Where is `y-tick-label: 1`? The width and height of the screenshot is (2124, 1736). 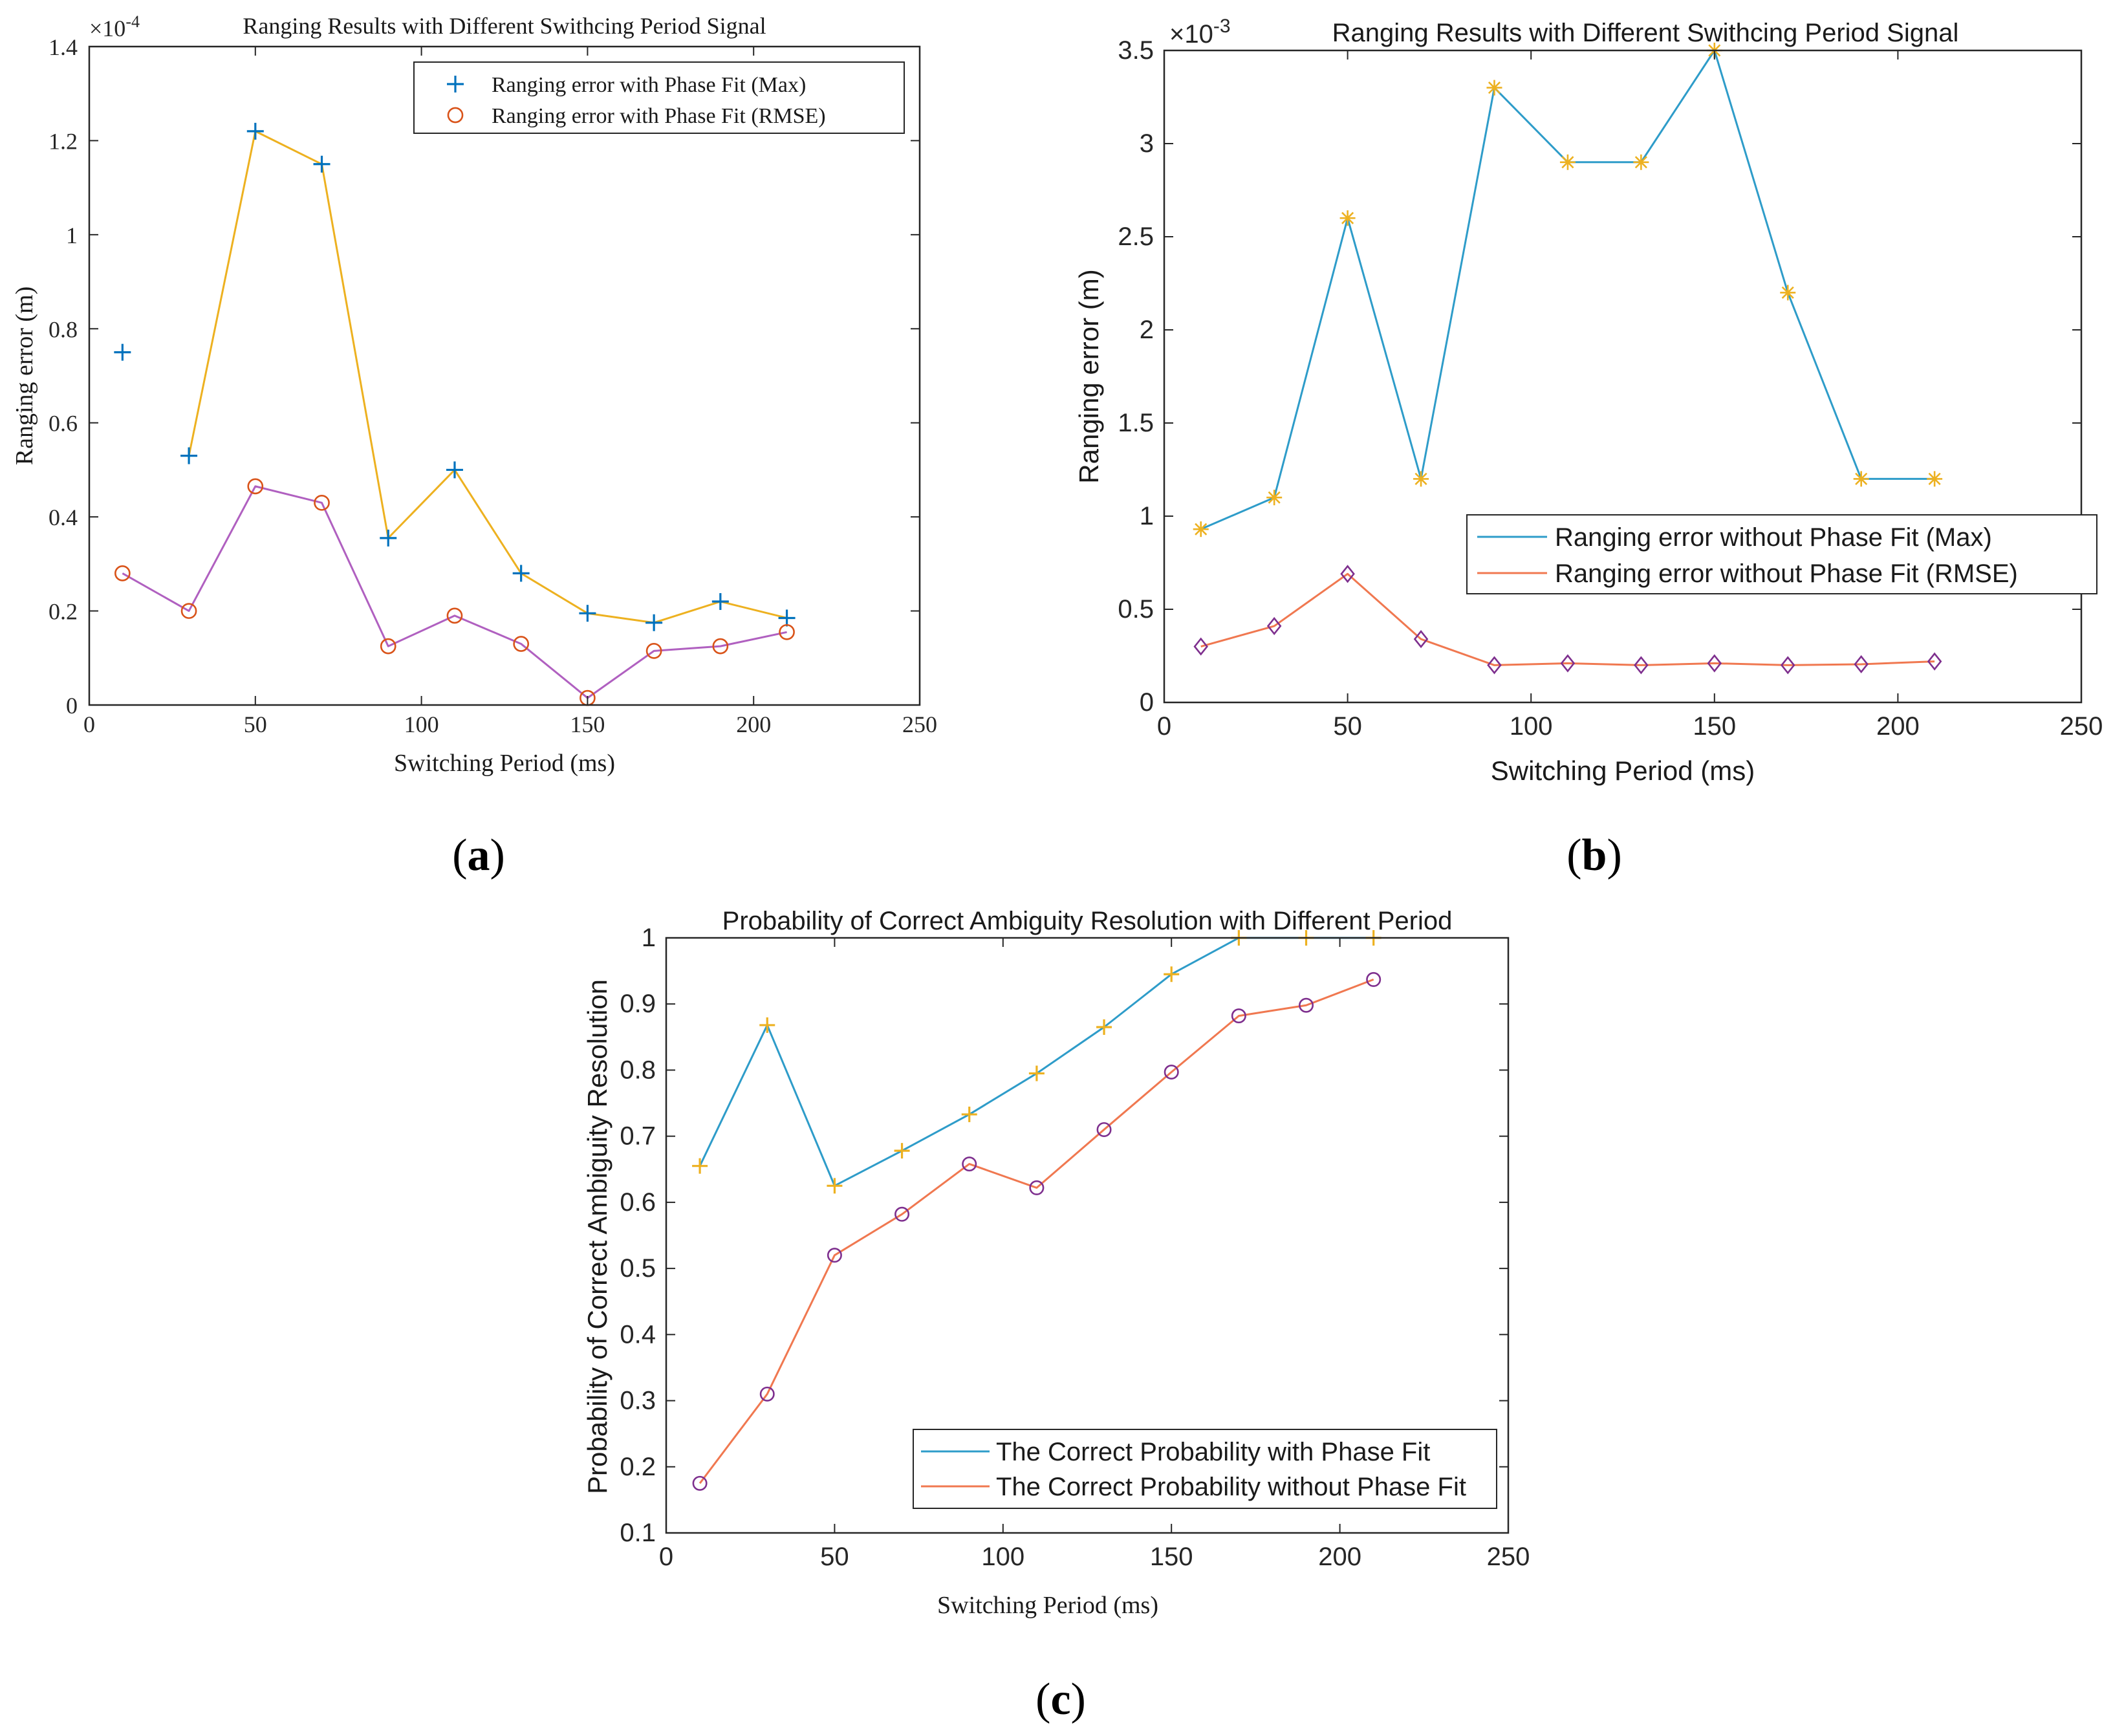 y-tick-label: 1 is located at coordinates (1147, 516).